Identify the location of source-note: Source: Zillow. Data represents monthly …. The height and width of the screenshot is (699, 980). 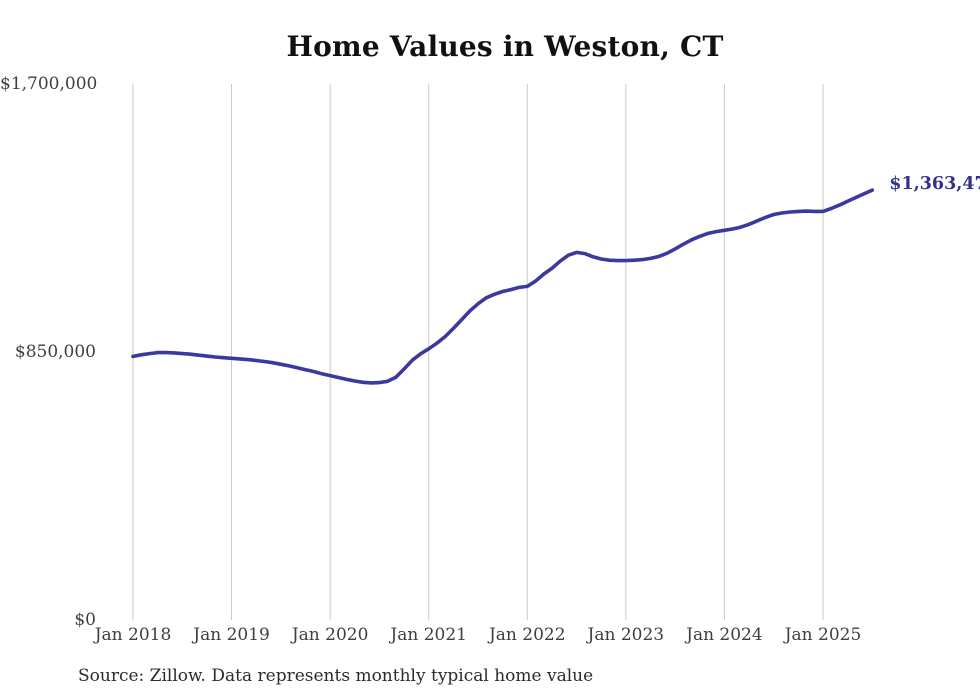
(336, 676).